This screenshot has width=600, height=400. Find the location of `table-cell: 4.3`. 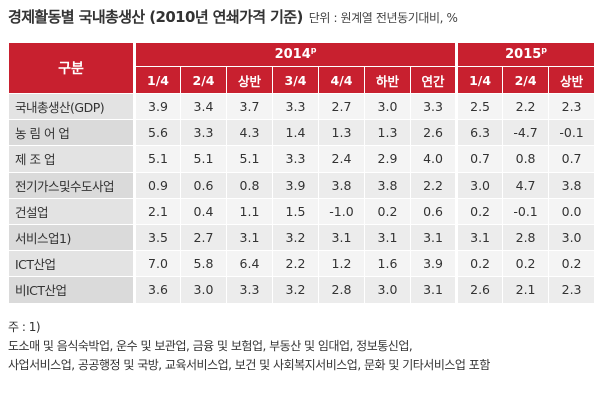

table-cell: 4.3 is located at coordinates (249, 133).